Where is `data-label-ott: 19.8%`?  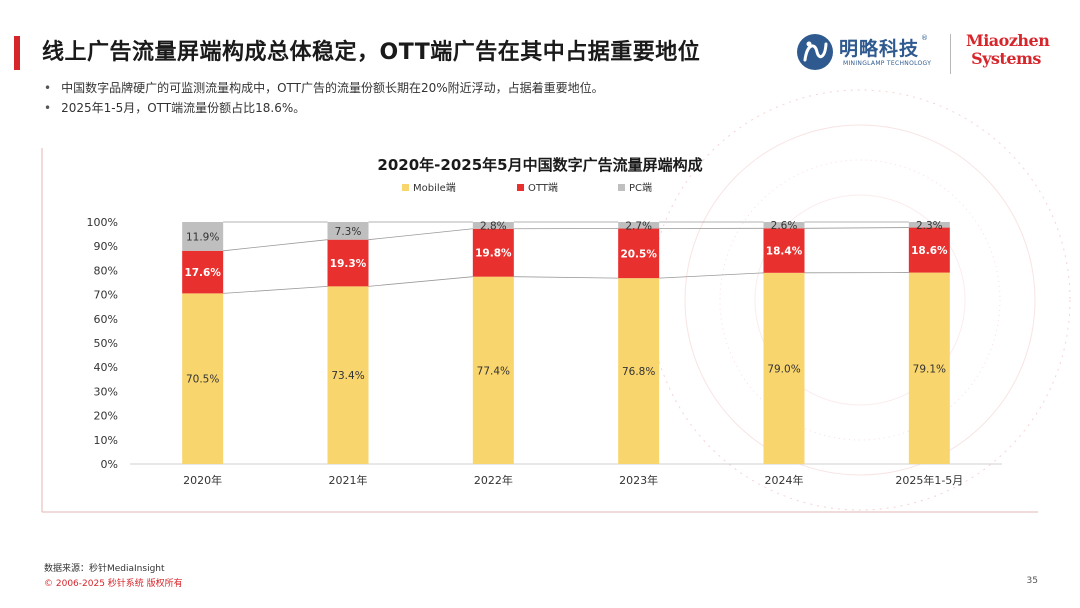
data-label-ott: 19.8% is located at coordinates (493, 254).